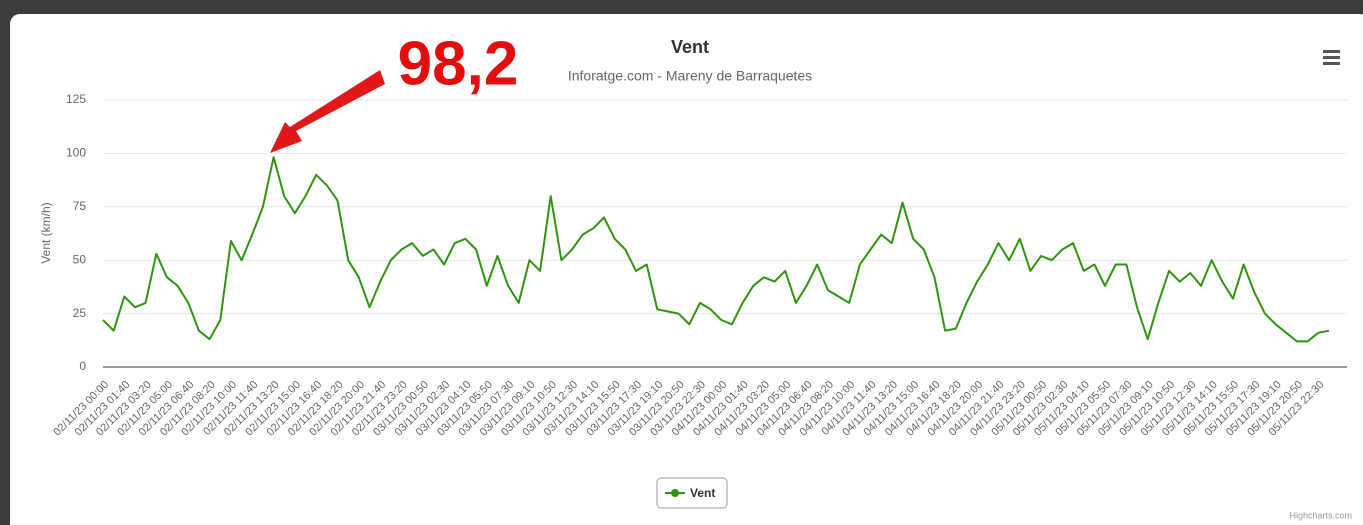 The height and width of the screenshot is (525, 1363). Describe the element at coordinates (46, 232) in the screenshot. I see `y-axis-title: Vent (km/h)` at that location.